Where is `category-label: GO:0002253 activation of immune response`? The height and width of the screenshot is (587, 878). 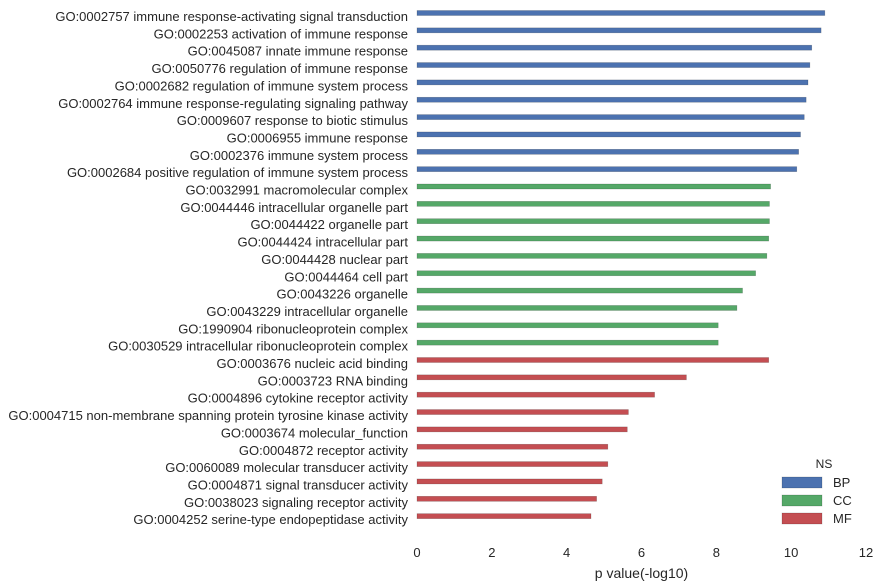 category-label: GO:0002253 activation of immune response is located at coordinates (281, 33).